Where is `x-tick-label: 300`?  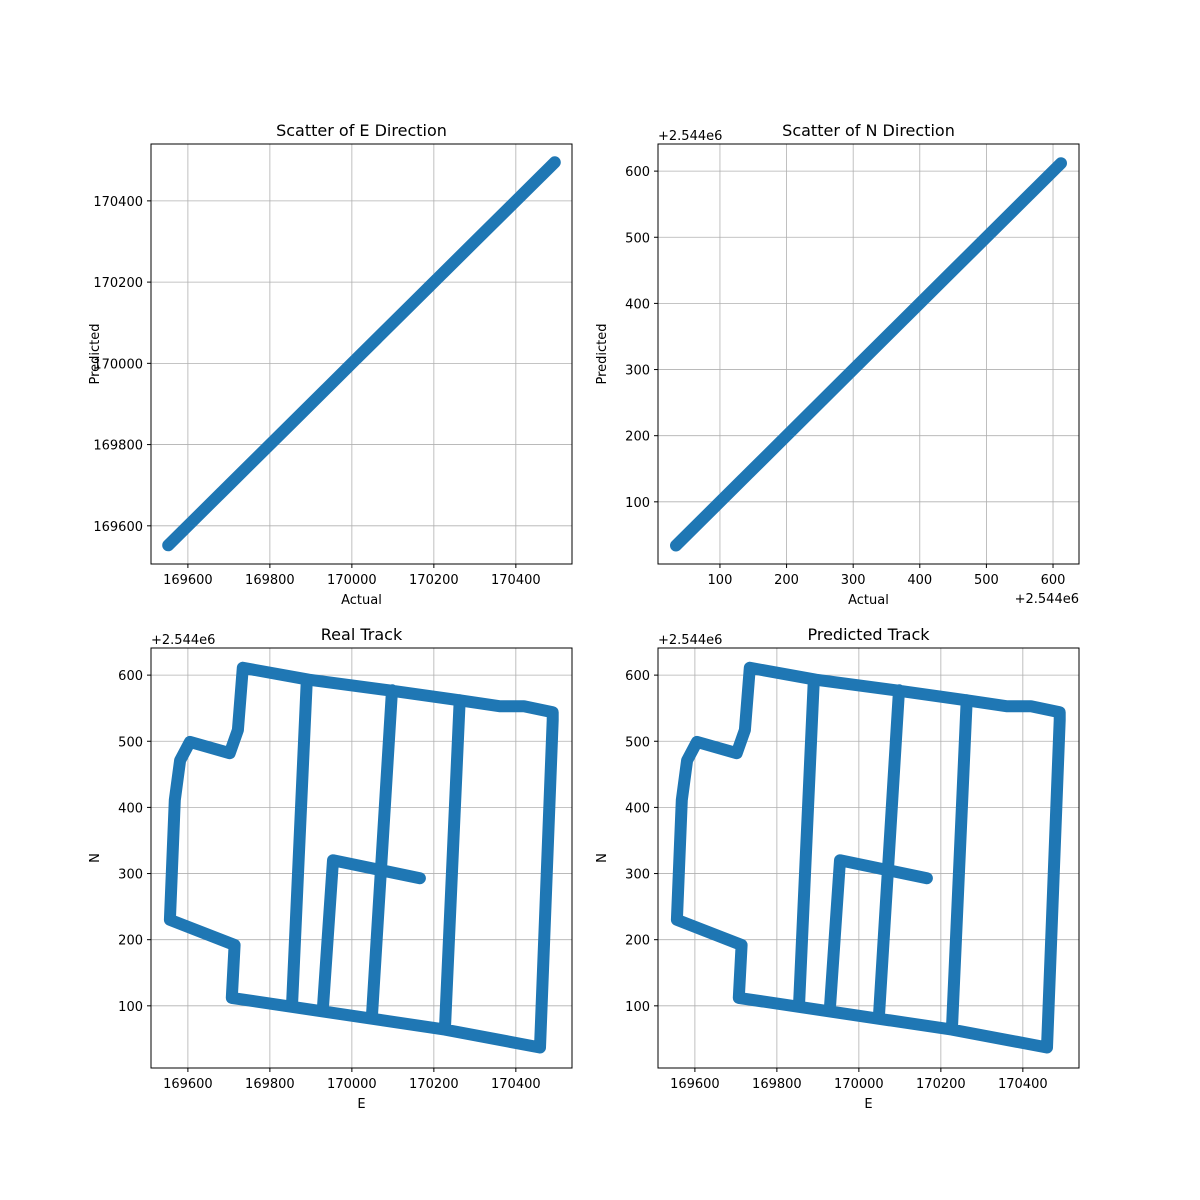
x-tick-label: 300 is located at coordinates (853, 580).